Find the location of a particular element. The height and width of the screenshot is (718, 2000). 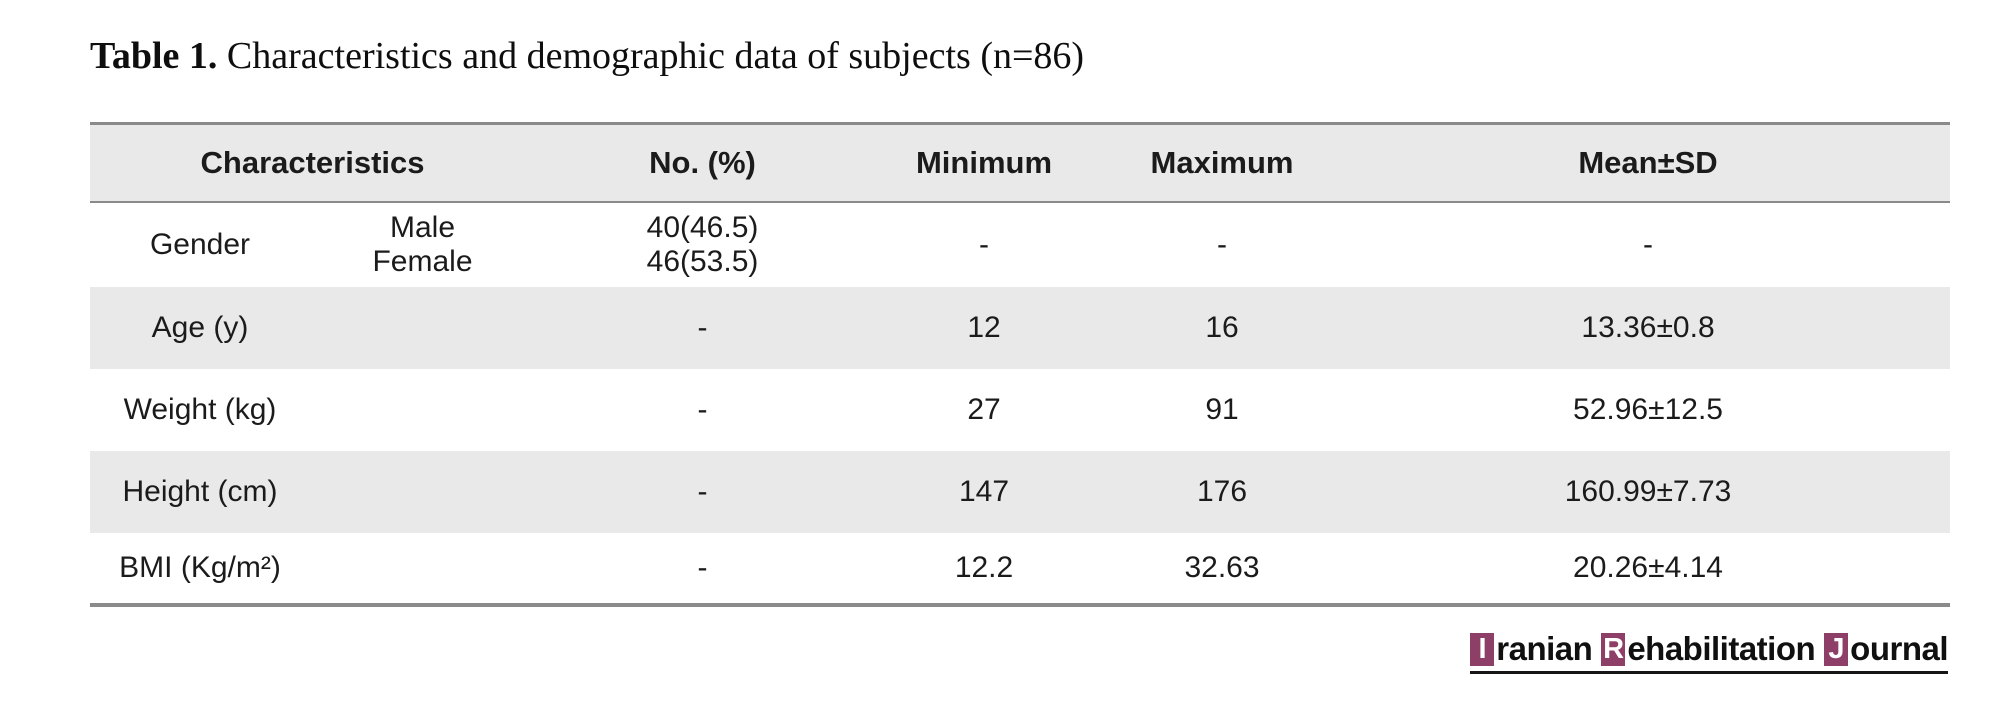

cell-gender-min: - is located at coordinates (984, 244).